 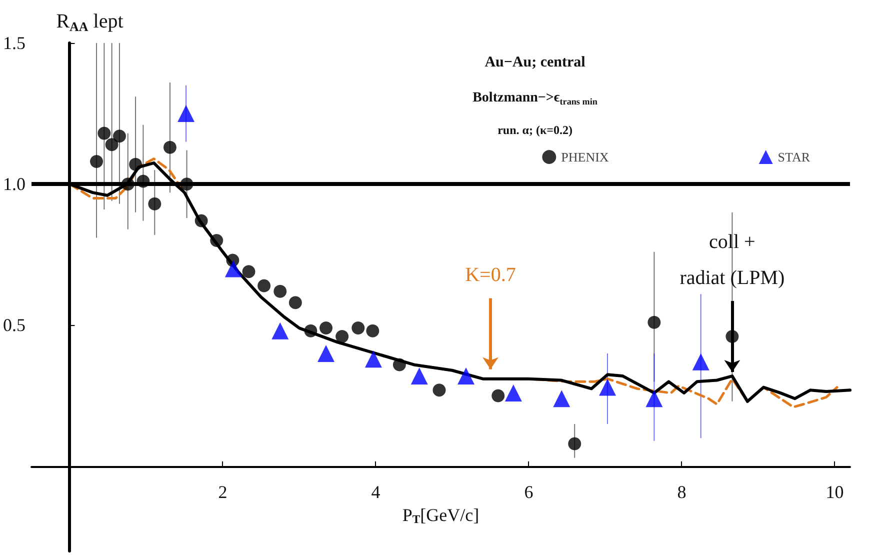 What do you see at coordinates (14, 43) in the screenshot?
I see `y-tick-label: 1.5` at bounding box center [14, 43].